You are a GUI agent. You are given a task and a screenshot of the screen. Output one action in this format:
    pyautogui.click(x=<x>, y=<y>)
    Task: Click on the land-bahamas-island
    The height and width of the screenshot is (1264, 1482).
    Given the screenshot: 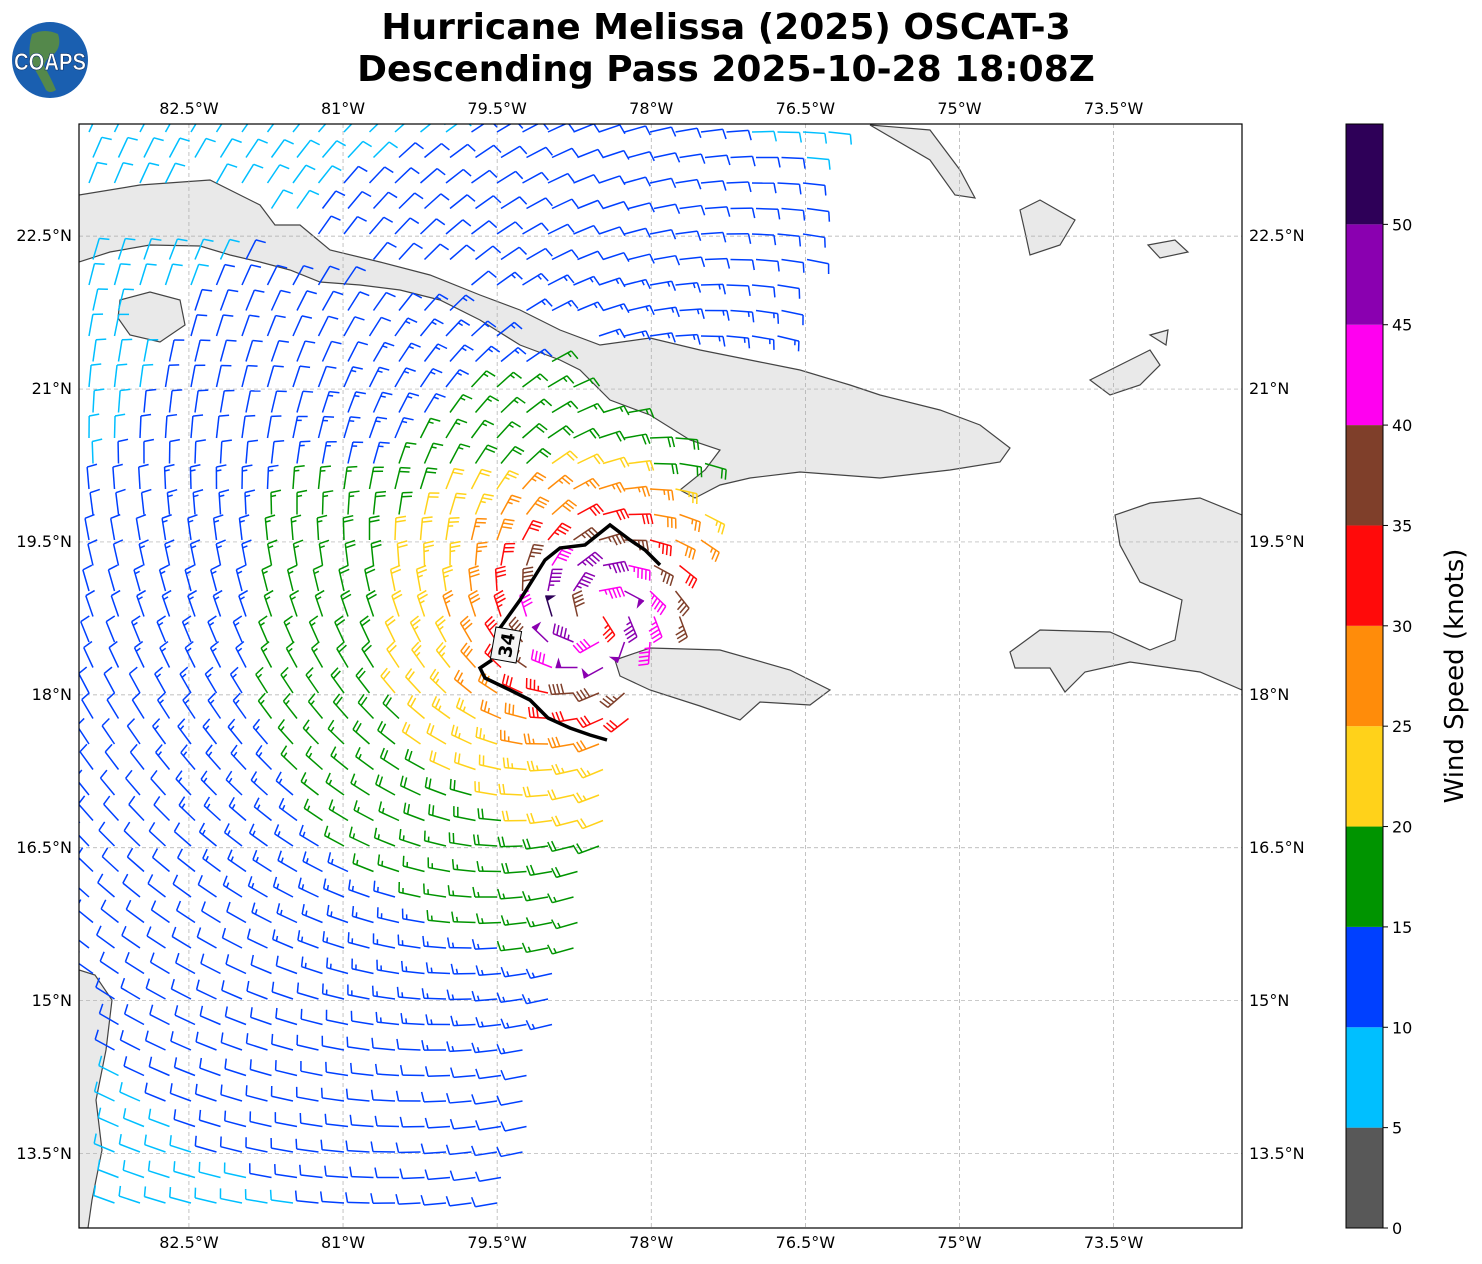 What is the action you would take?
    pyautogui.click(x=1168, y=249)
    